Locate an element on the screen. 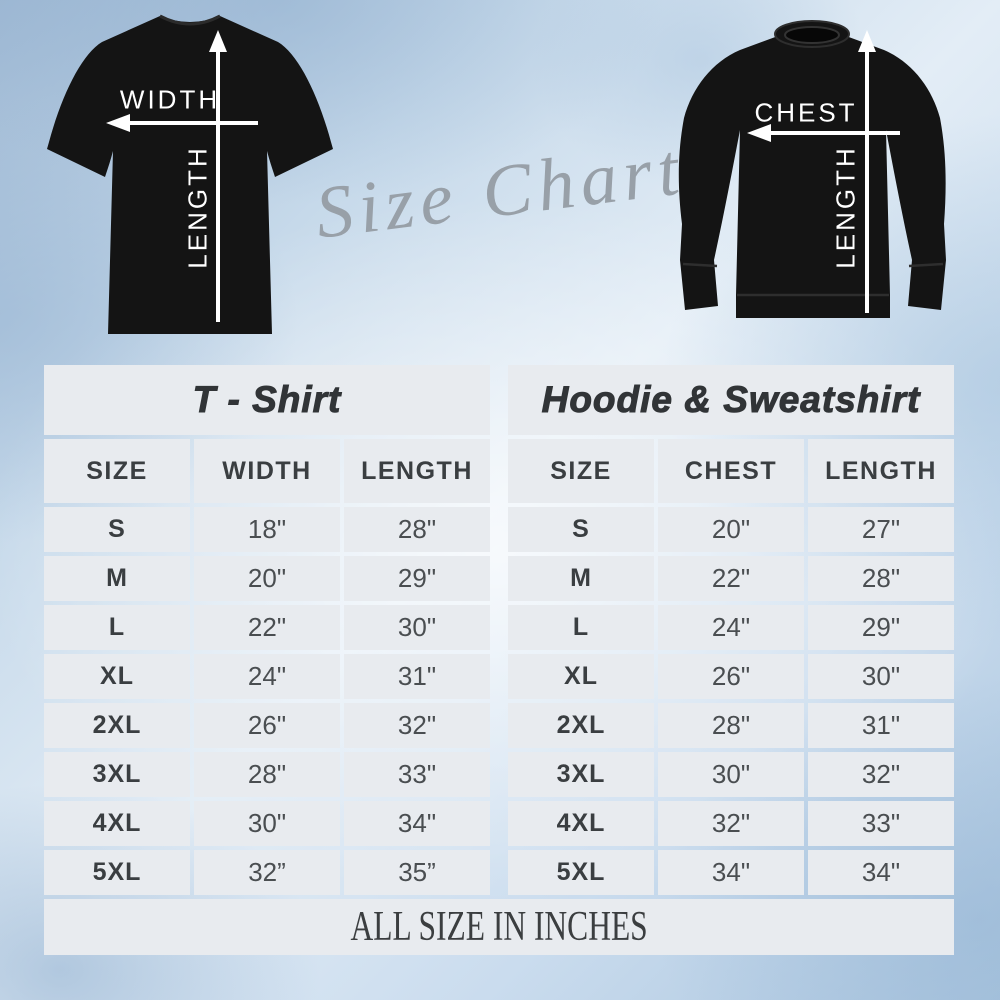 This screenshot has width=1000, height=1000. table-row: S 20" 27" is located at coordinates (731, 529).